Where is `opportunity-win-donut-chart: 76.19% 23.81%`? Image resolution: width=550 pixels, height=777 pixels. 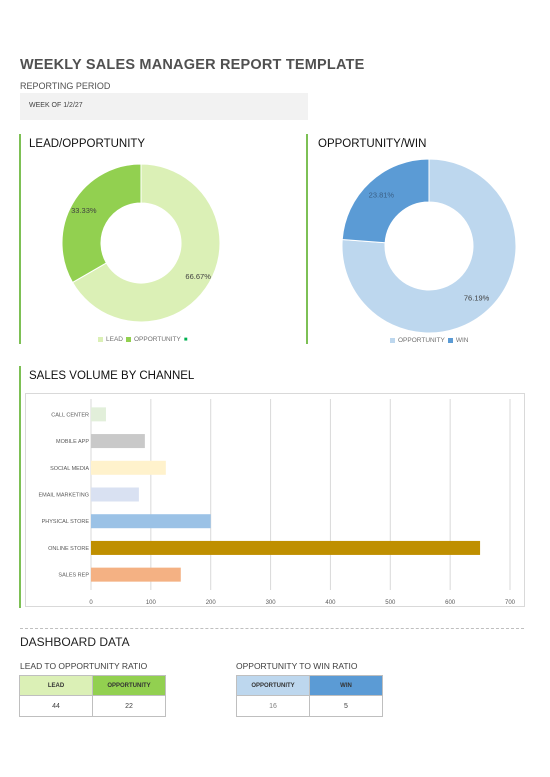
opportunity-win-donut-chart: 76.19% 23.81% is located at coordinates (429, 246).